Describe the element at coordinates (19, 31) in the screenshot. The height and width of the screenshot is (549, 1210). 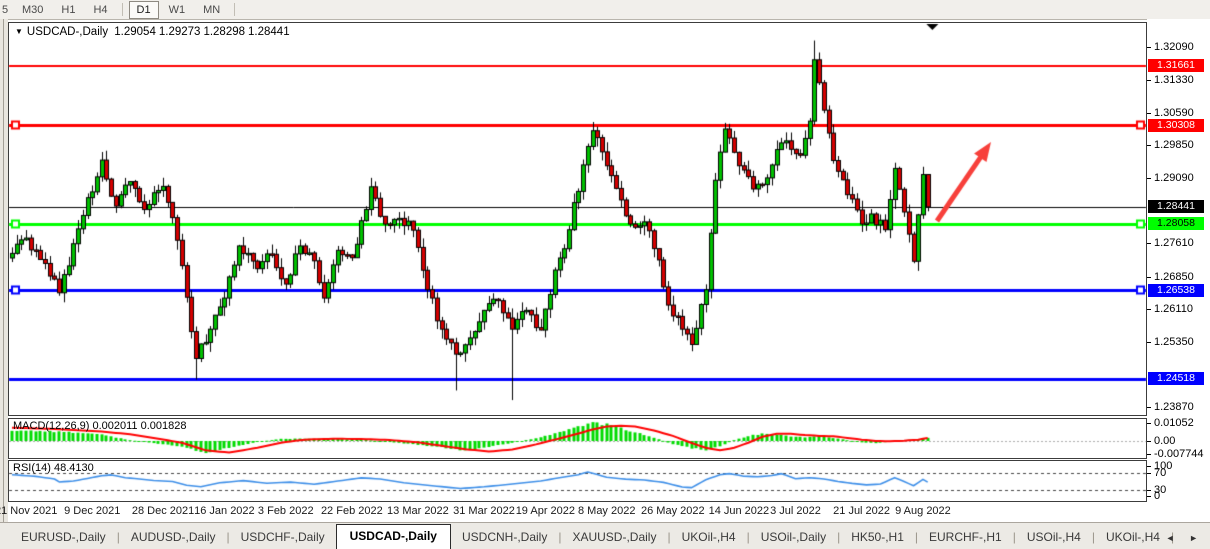
I see `collapse-triangle-icon: ▼` at that location.